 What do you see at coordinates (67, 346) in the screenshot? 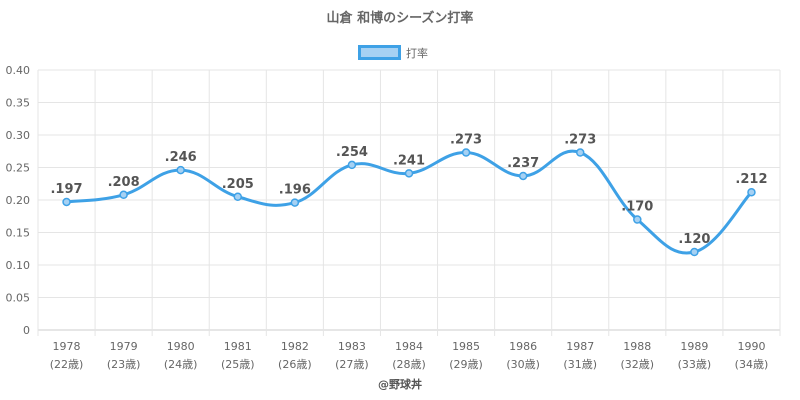
I see `x-tick-label: 1978` at bounding box center [67, 346].